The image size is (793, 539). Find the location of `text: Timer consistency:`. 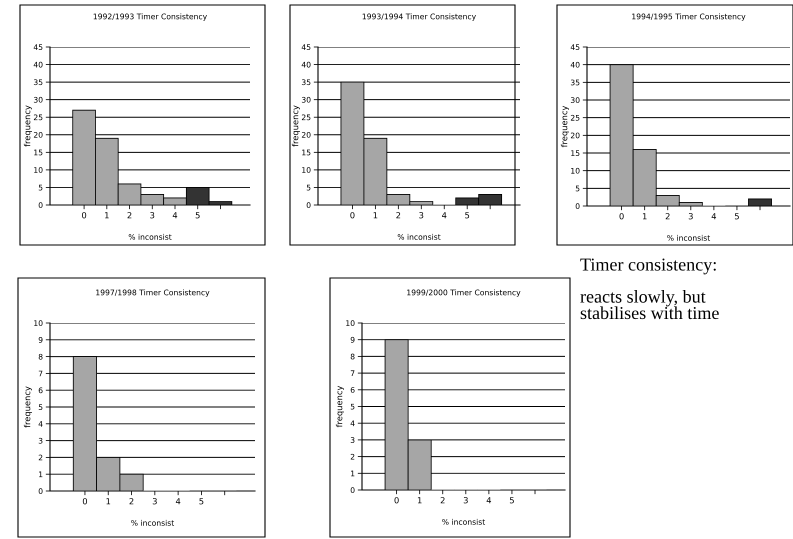

text: Timer consistency: is located at coordinates (648, 266).